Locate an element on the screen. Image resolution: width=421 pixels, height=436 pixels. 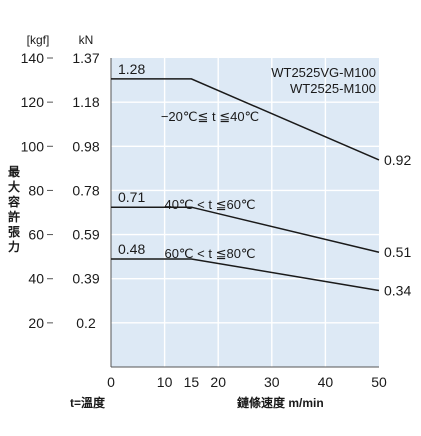
series-end-label: 0.51 is located at coordinates (397, 252).